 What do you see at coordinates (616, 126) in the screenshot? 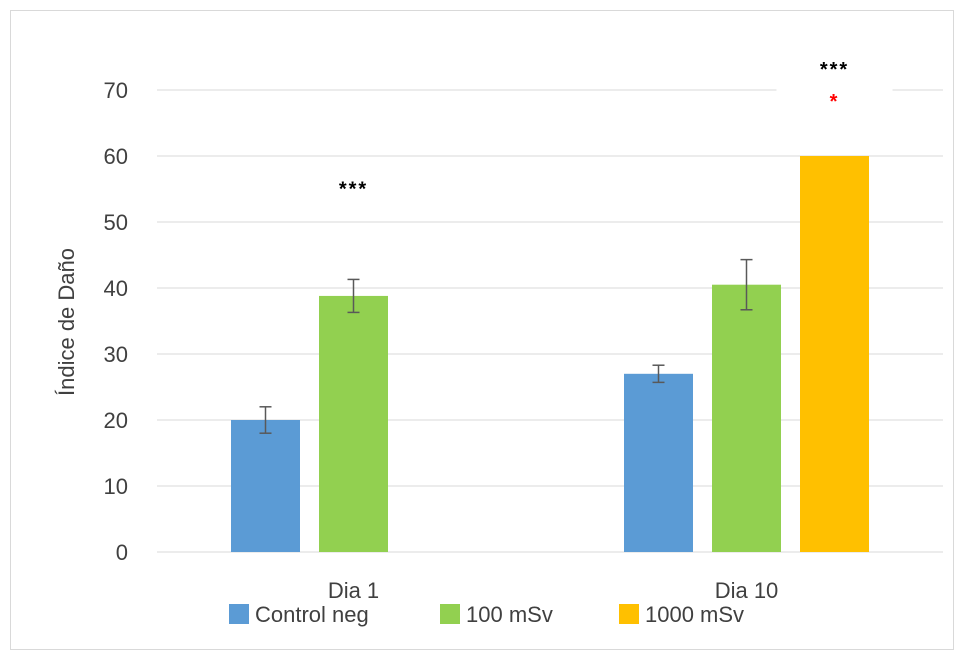
I see `significance-annotations: *******` at bounding box center [616, 126].